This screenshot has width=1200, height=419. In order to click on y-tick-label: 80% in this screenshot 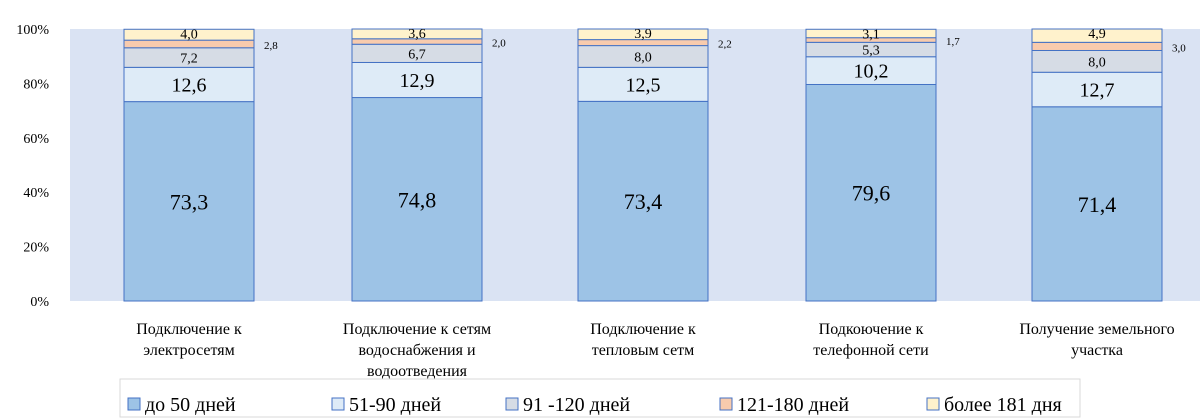, I will do `click(36, 84)`.